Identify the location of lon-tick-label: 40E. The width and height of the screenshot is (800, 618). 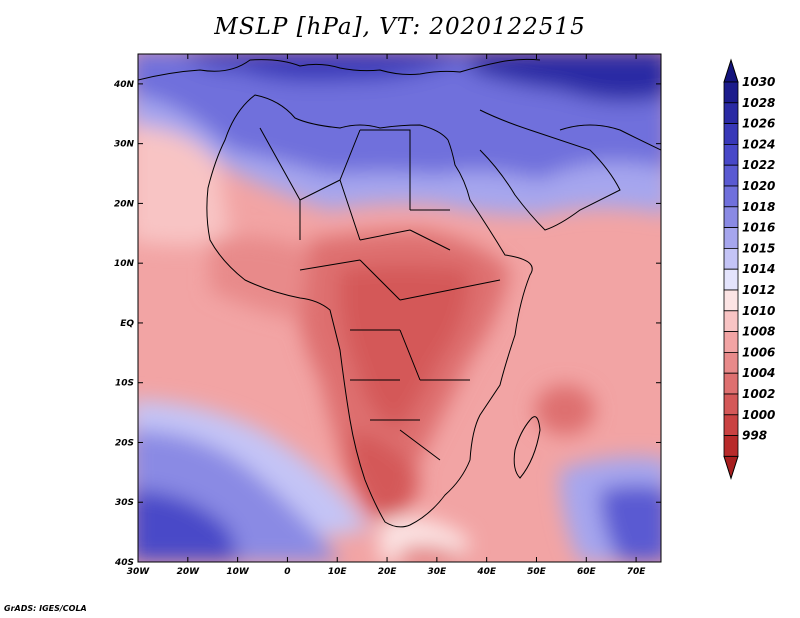
(486, 572).